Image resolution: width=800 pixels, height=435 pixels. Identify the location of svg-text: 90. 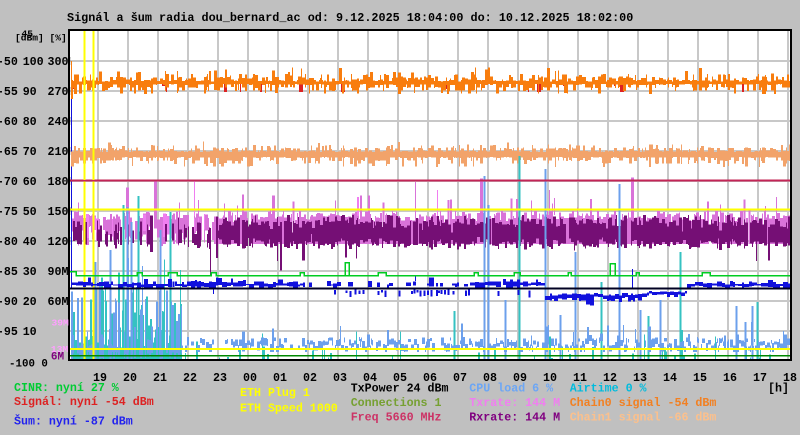
(30, 92).